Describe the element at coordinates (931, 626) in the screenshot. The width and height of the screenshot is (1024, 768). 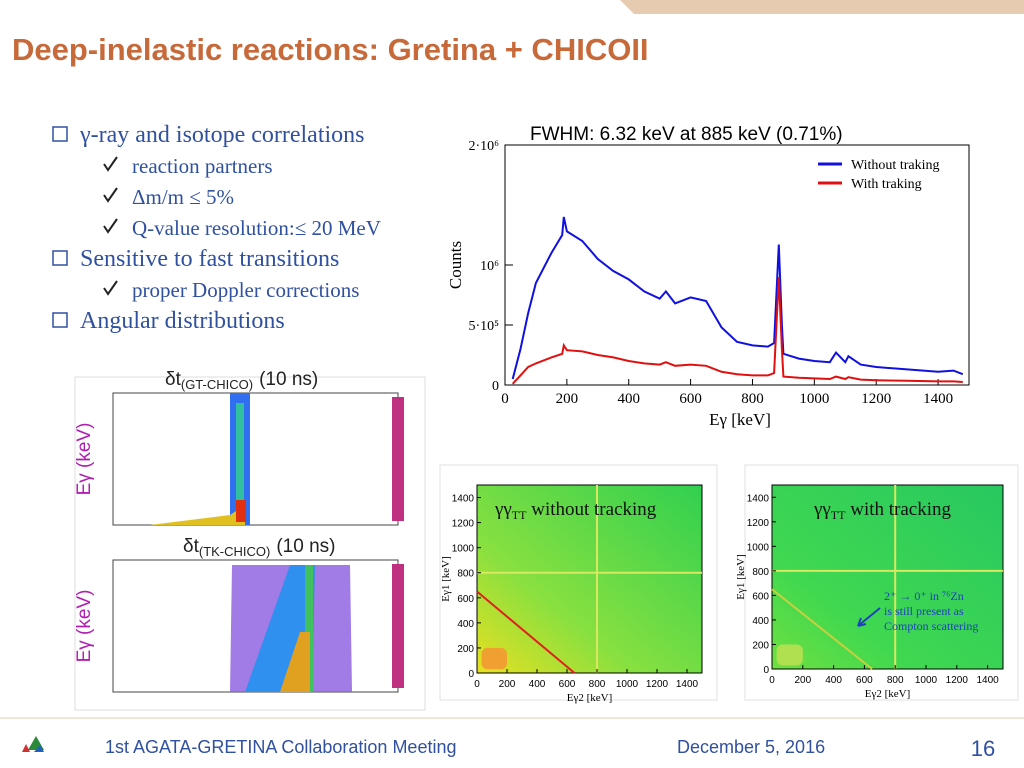
I see `note: Compton scattering` at that location.